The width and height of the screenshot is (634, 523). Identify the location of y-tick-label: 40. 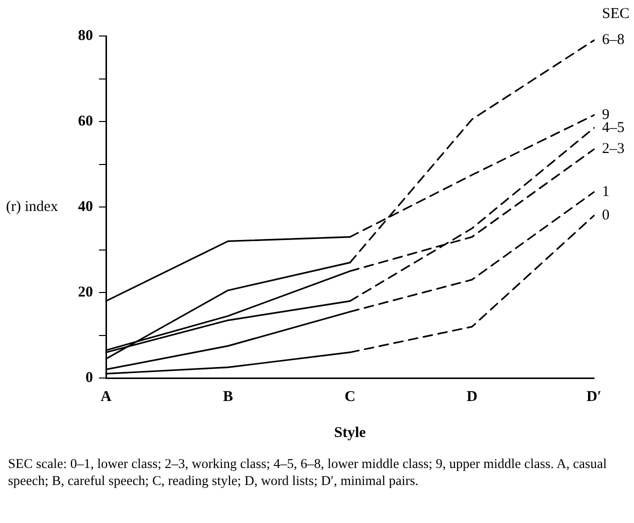
(85, 206).